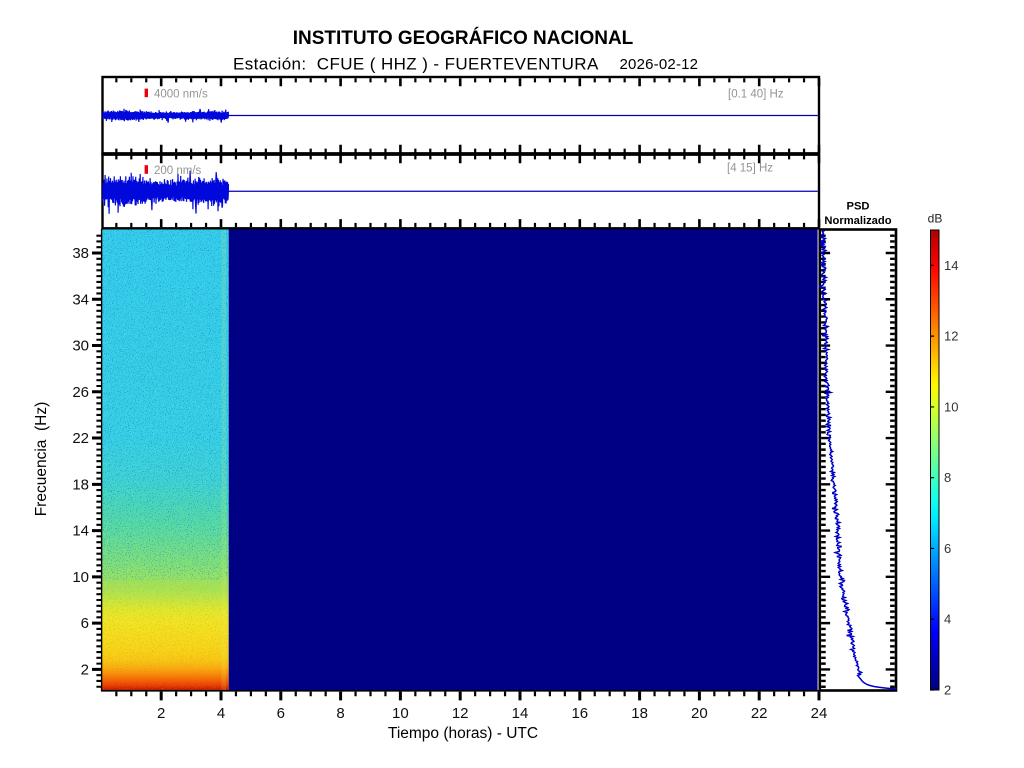  I want to click on svg-text: 24, so click(819, 713).